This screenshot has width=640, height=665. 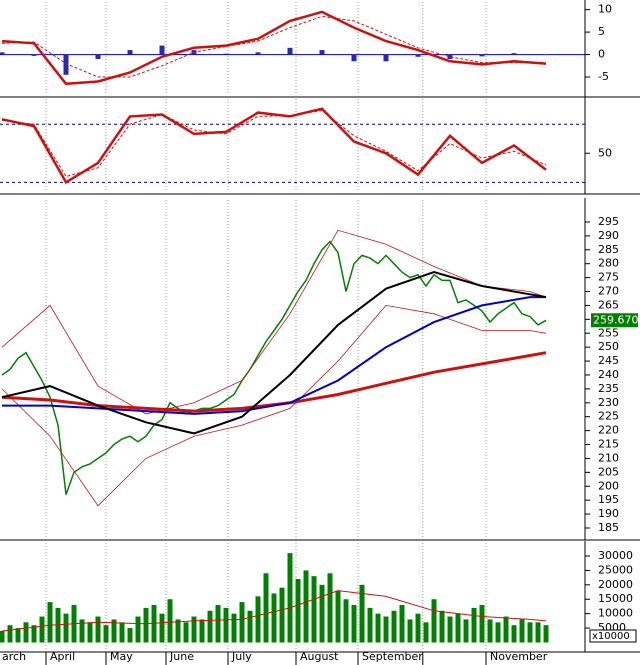 I want to click on x-tick-label: June, so click(x=181, y=656).